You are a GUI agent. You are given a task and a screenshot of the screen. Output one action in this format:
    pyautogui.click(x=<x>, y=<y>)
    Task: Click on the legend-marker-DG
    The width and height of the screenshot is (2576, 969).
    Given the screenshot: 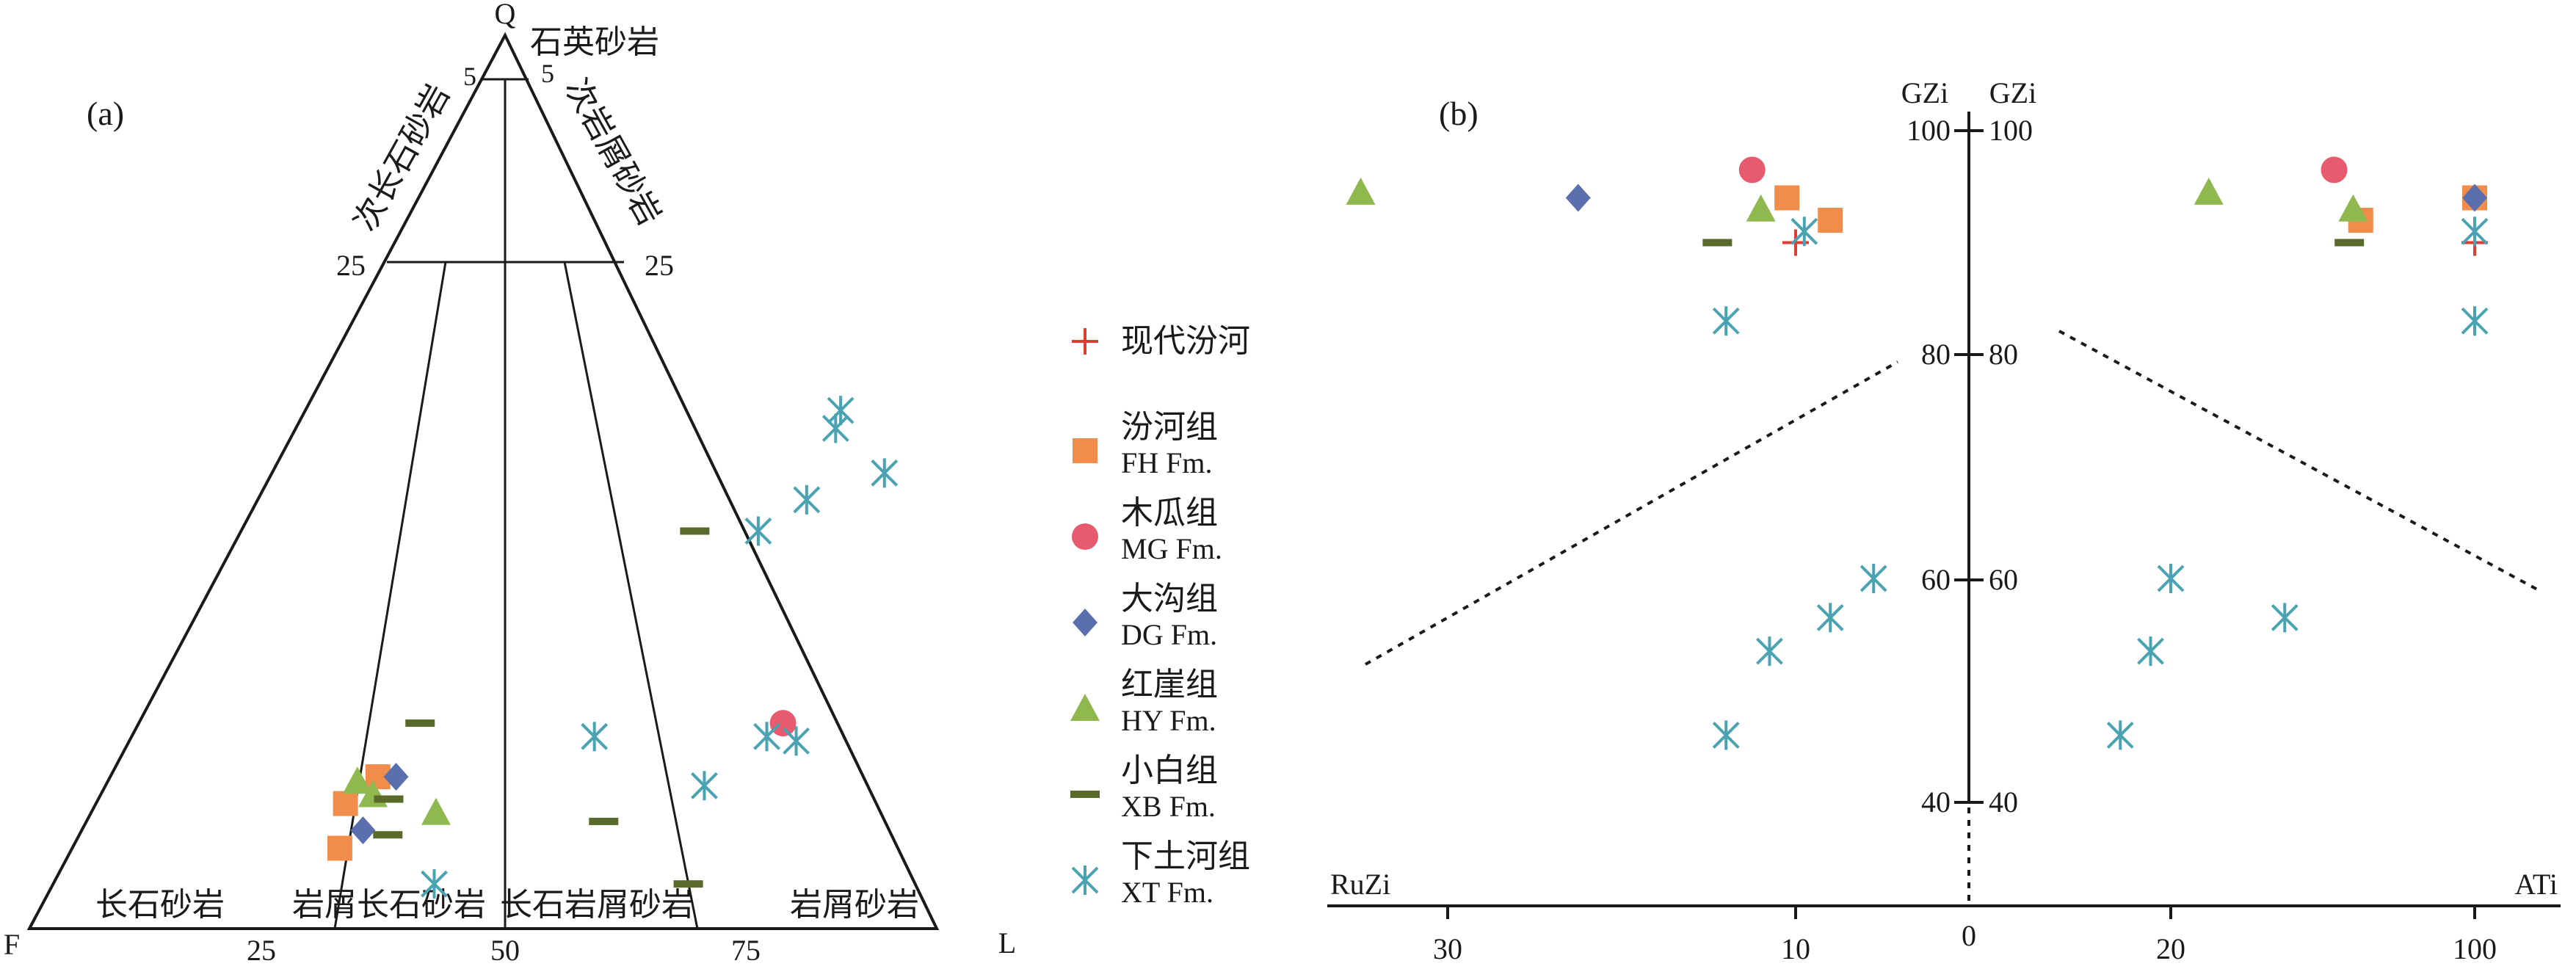 What is the action you would take?
    pyautogui.click(x=1085, y=622)
    